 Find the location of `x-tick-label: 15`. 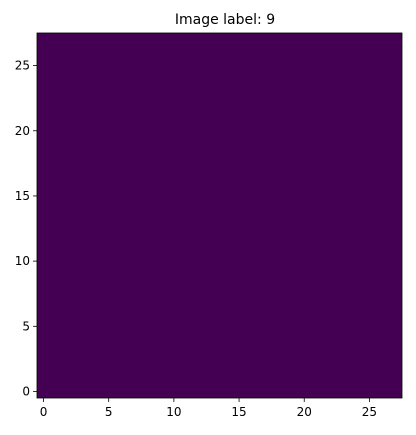

x-tick-label: 15 is located at coordinates (238, 412).